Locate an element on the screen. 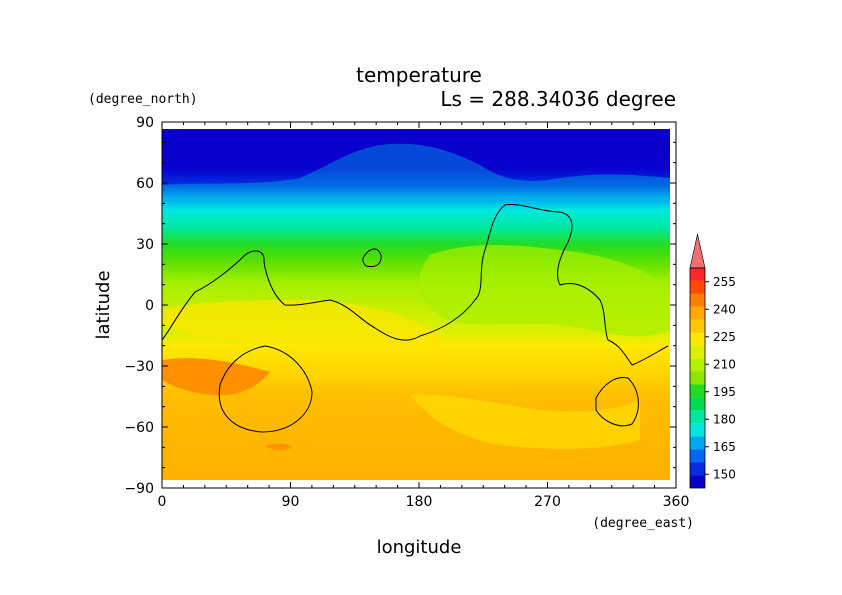 This screenshot has width=842, height=595. y-tick-label: 0 is located at coordinates (149, 306).